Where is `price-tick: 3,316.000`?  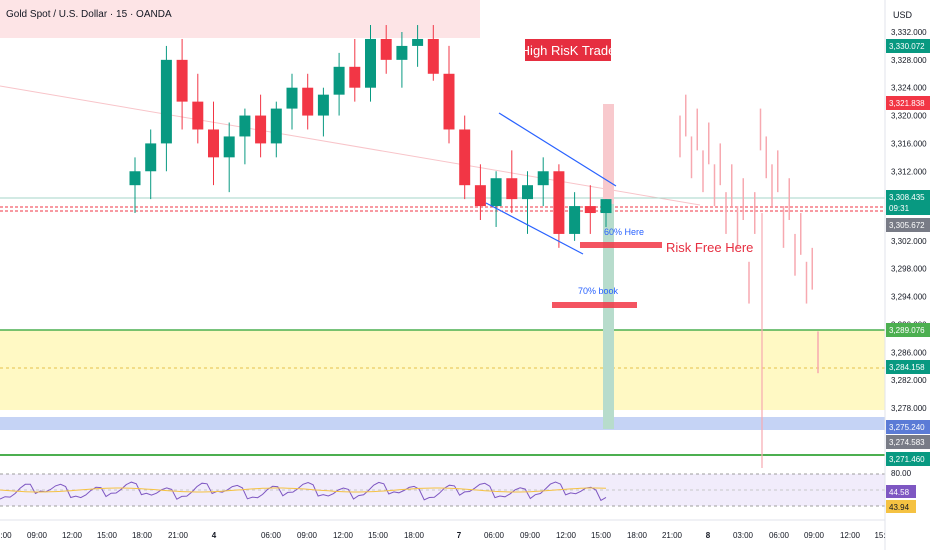
price-tick: 3,316.000 is located at coordinates (909, 143).